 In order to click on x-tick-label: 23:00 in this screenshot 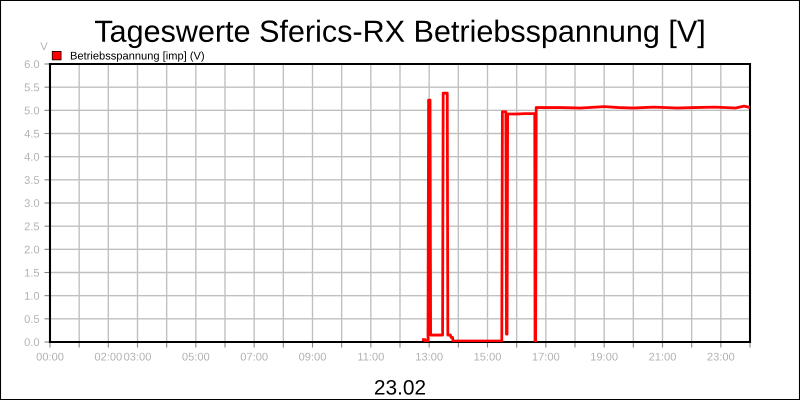, I will do `click(720, 356)`.